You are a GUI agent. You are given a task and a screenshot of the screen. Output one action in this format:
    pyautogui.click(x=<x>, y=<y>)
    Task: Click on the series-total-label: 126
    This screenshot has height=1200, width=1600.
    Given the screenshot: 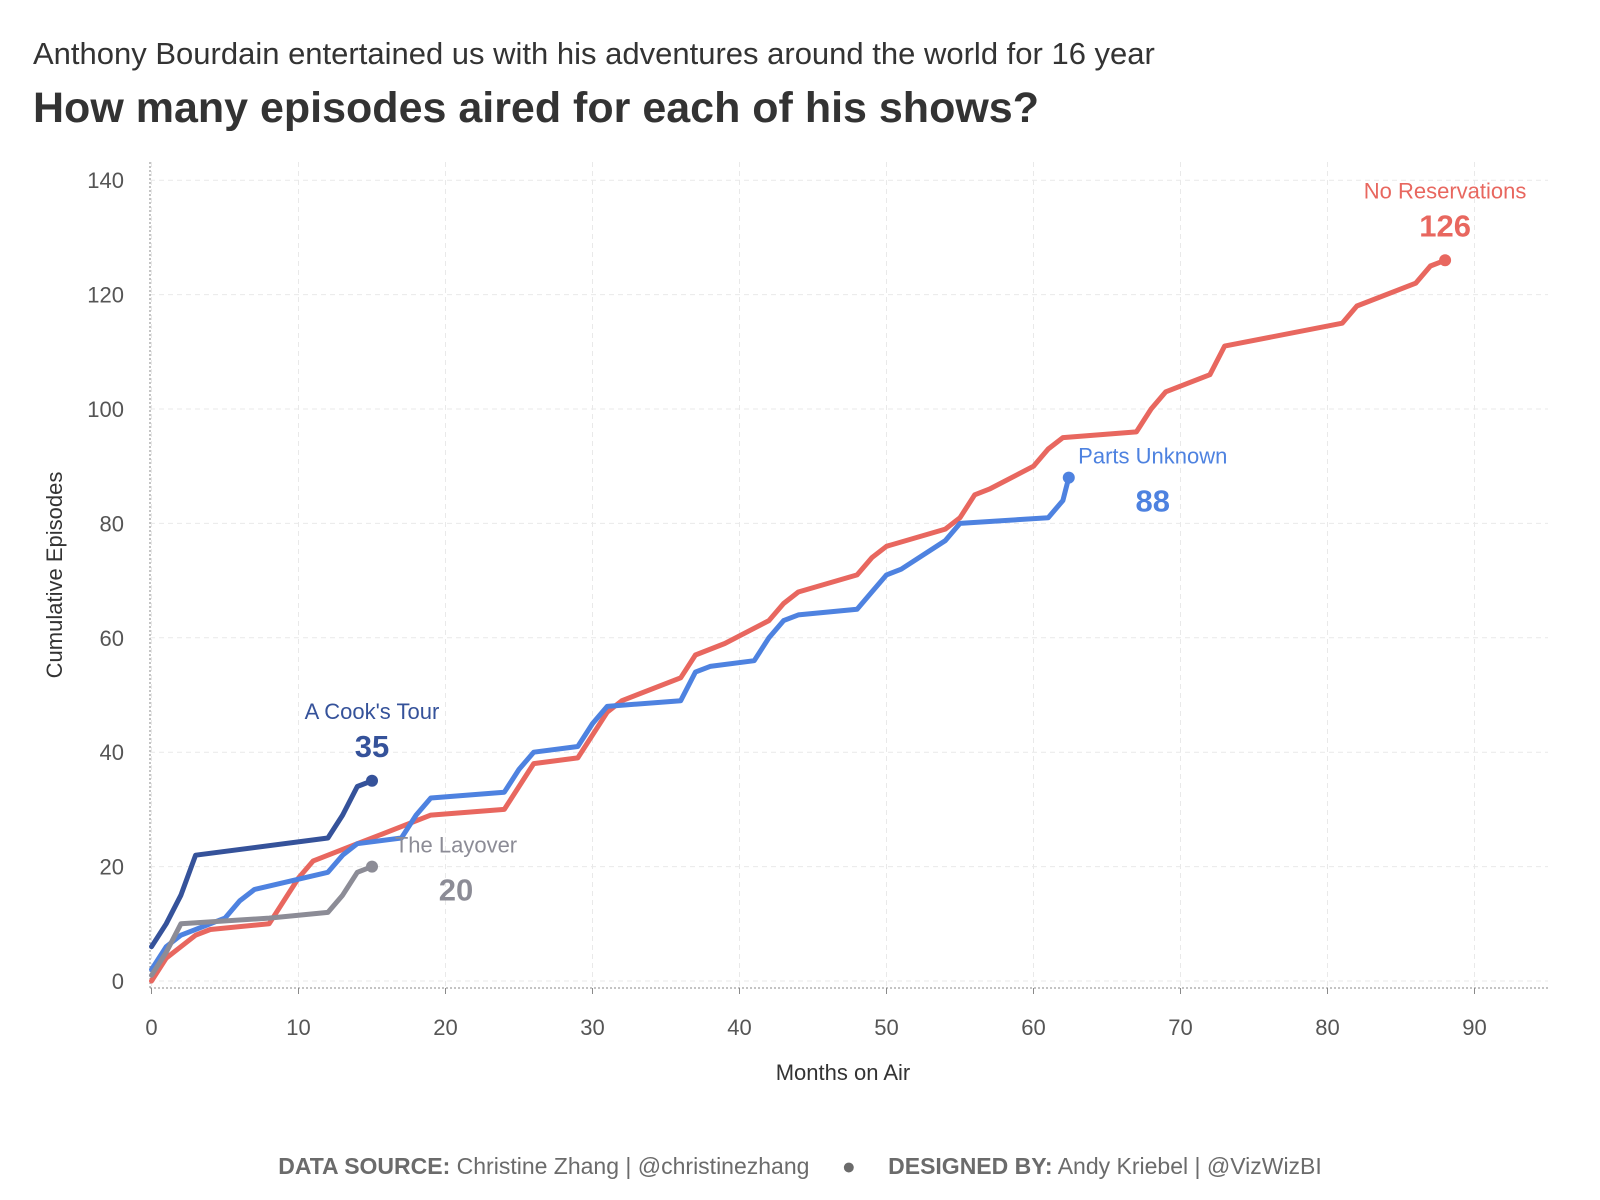 What is the action you would take?
    pyautogui.click(x=1445, y=225)
    